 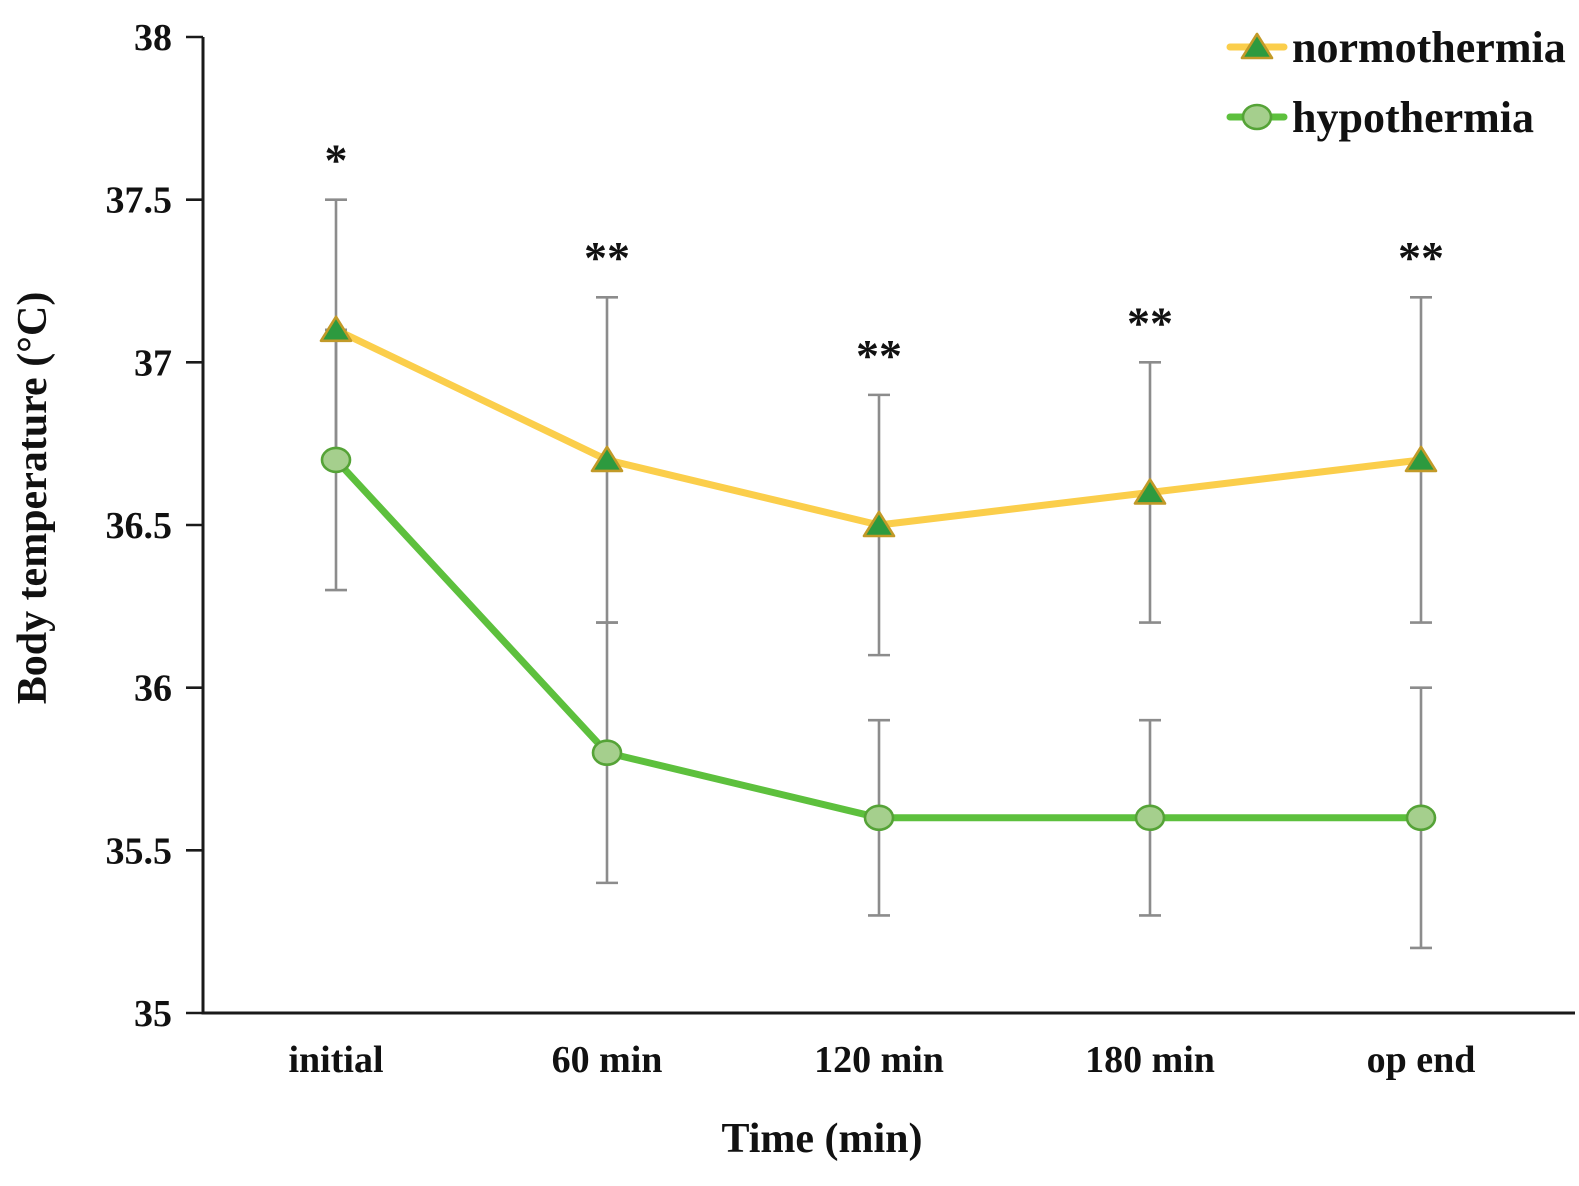 What do you see at coordinates (153, 363) in the screenshot?
I see `y-tick-label: 37` at bounding box center [153, 363].